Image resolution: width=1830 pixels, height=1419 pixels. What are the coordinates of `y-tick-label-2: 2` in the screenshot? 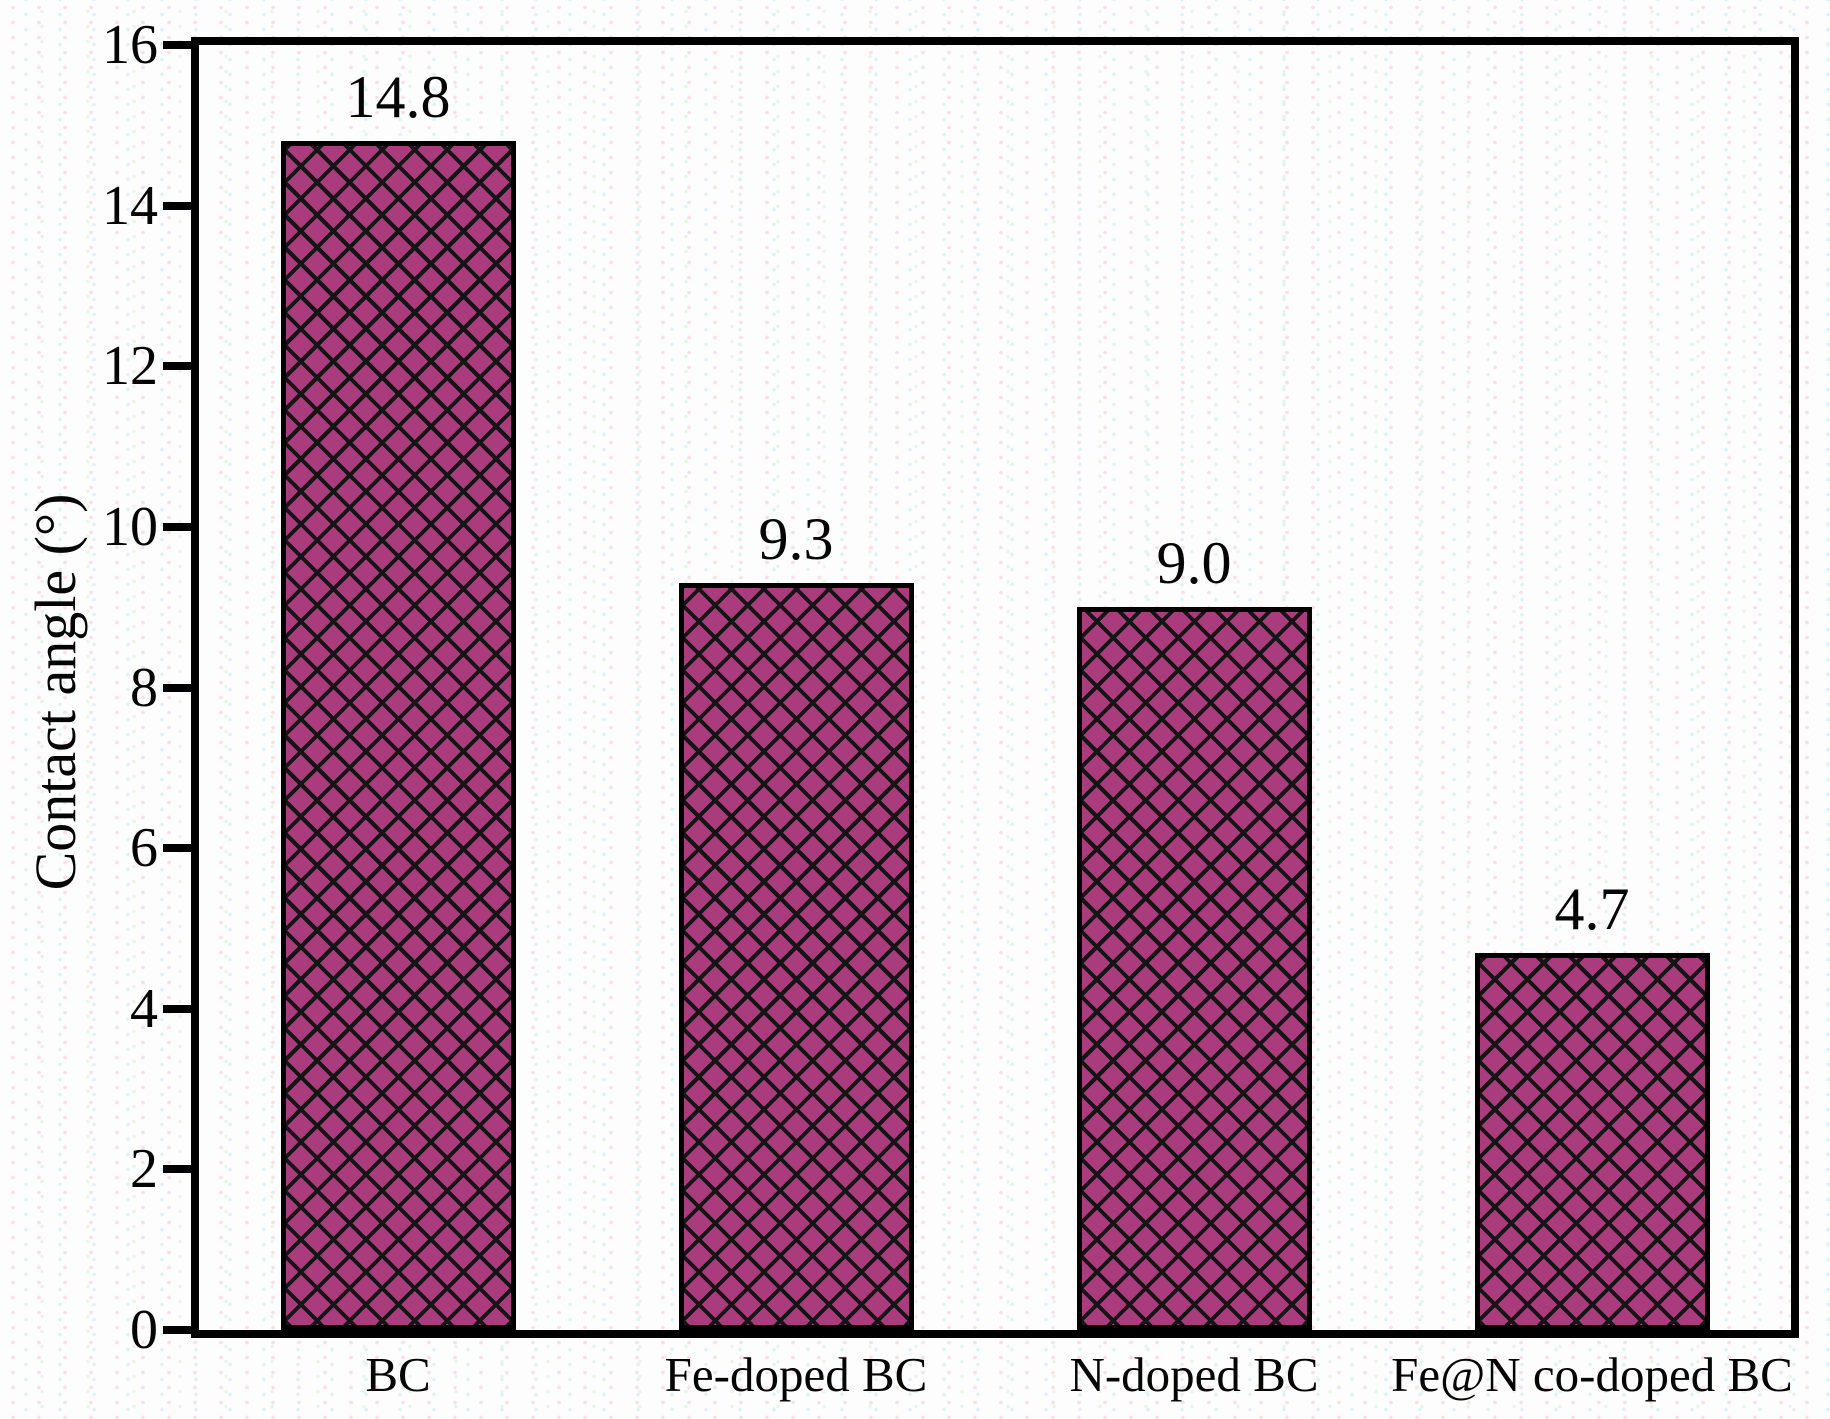 It's located at (144, 1169).